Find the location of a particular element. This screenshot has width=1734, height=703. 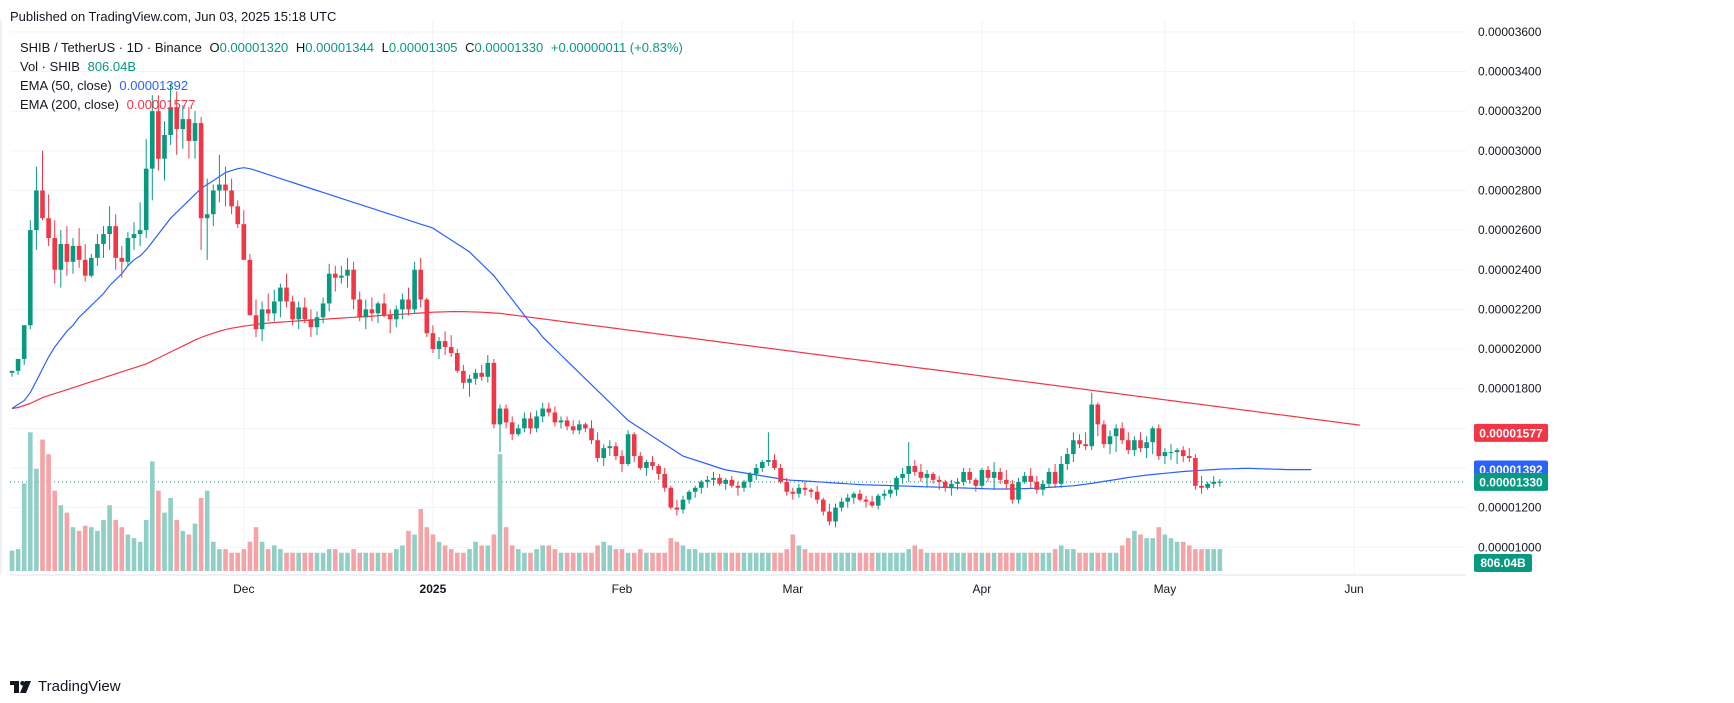

legend-open-label: O is located at coordinates (214, 47).